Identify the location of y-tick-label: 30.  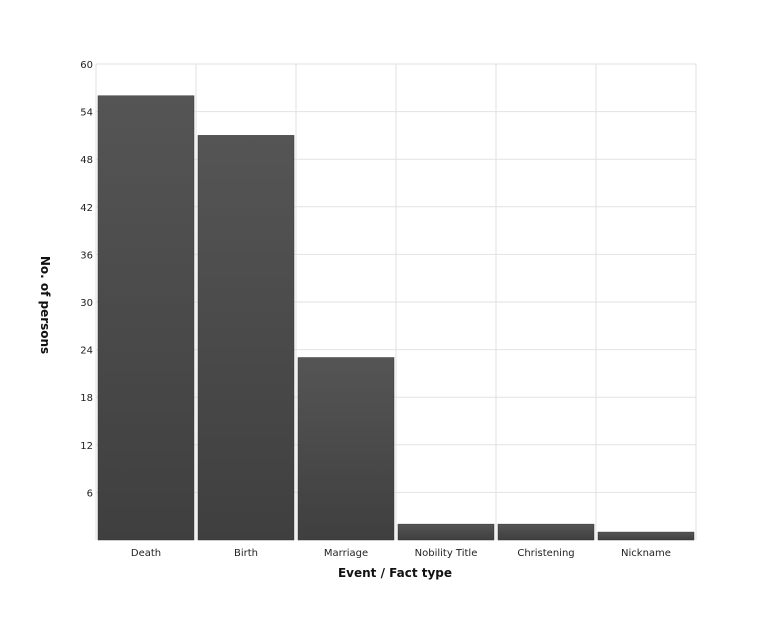
(86, 303).